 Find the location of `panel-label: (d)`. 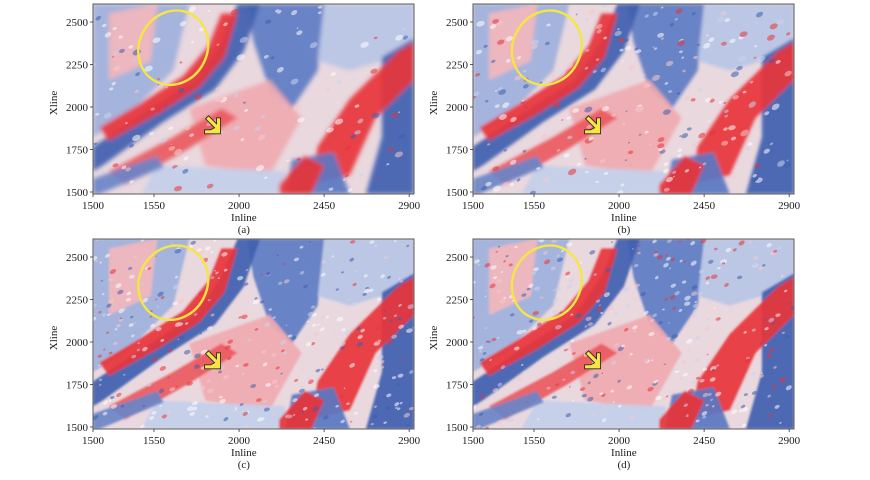

panel-label: (d) is located at coordinates (623, 465).